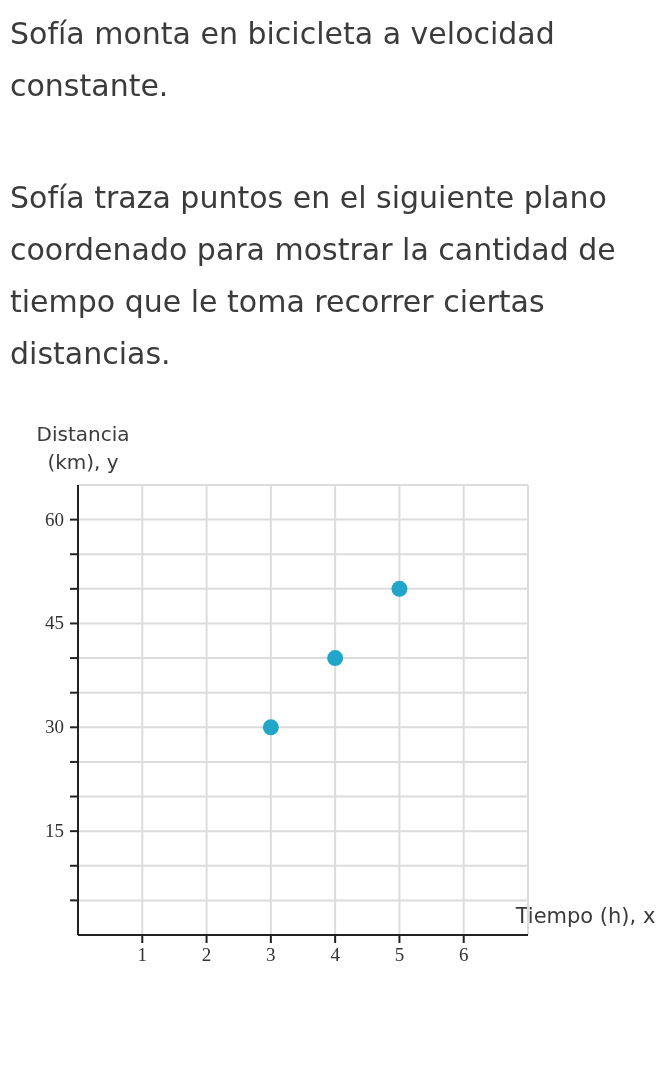 This screenshot has height=1074, width=671. I want to click on x-tick-label: 2, so click(206, 954).